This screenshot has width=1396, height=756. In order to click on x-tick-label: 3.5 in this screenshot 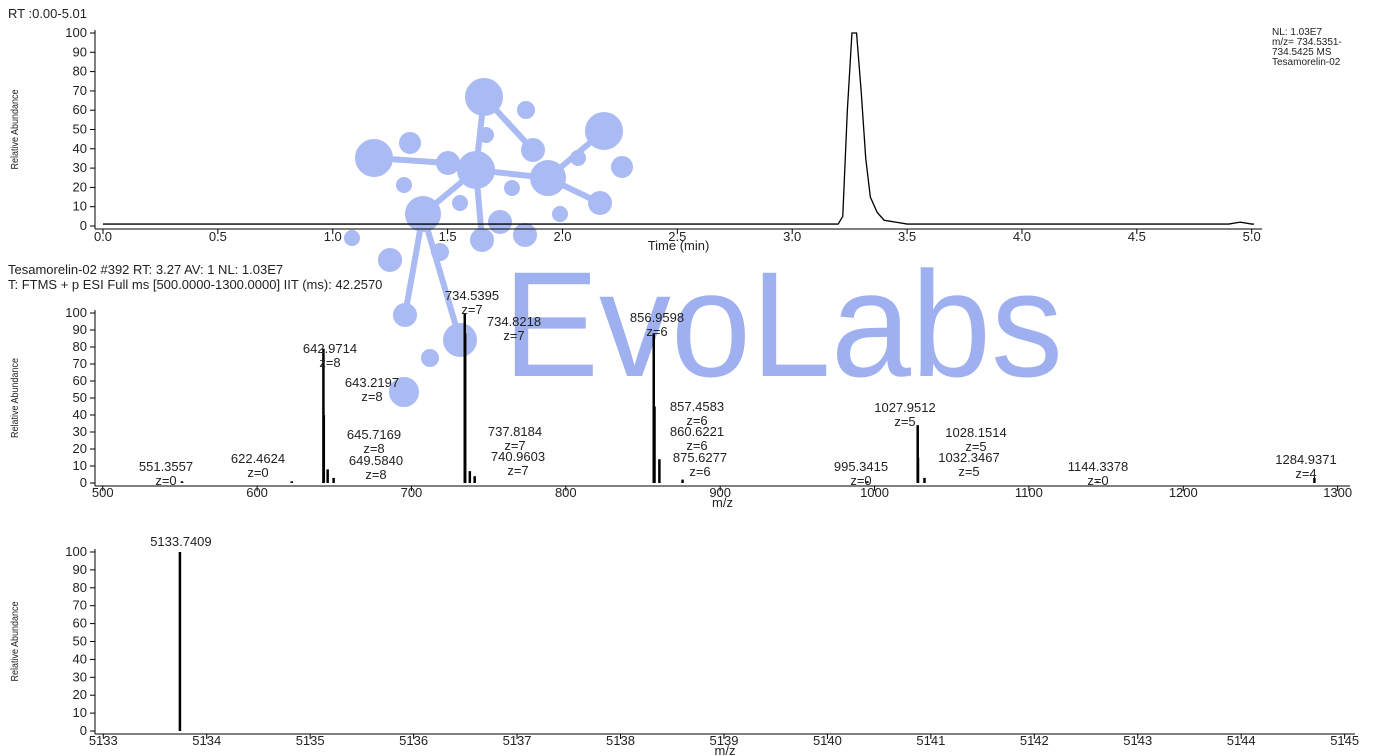, I will do `click(907, 236)`.